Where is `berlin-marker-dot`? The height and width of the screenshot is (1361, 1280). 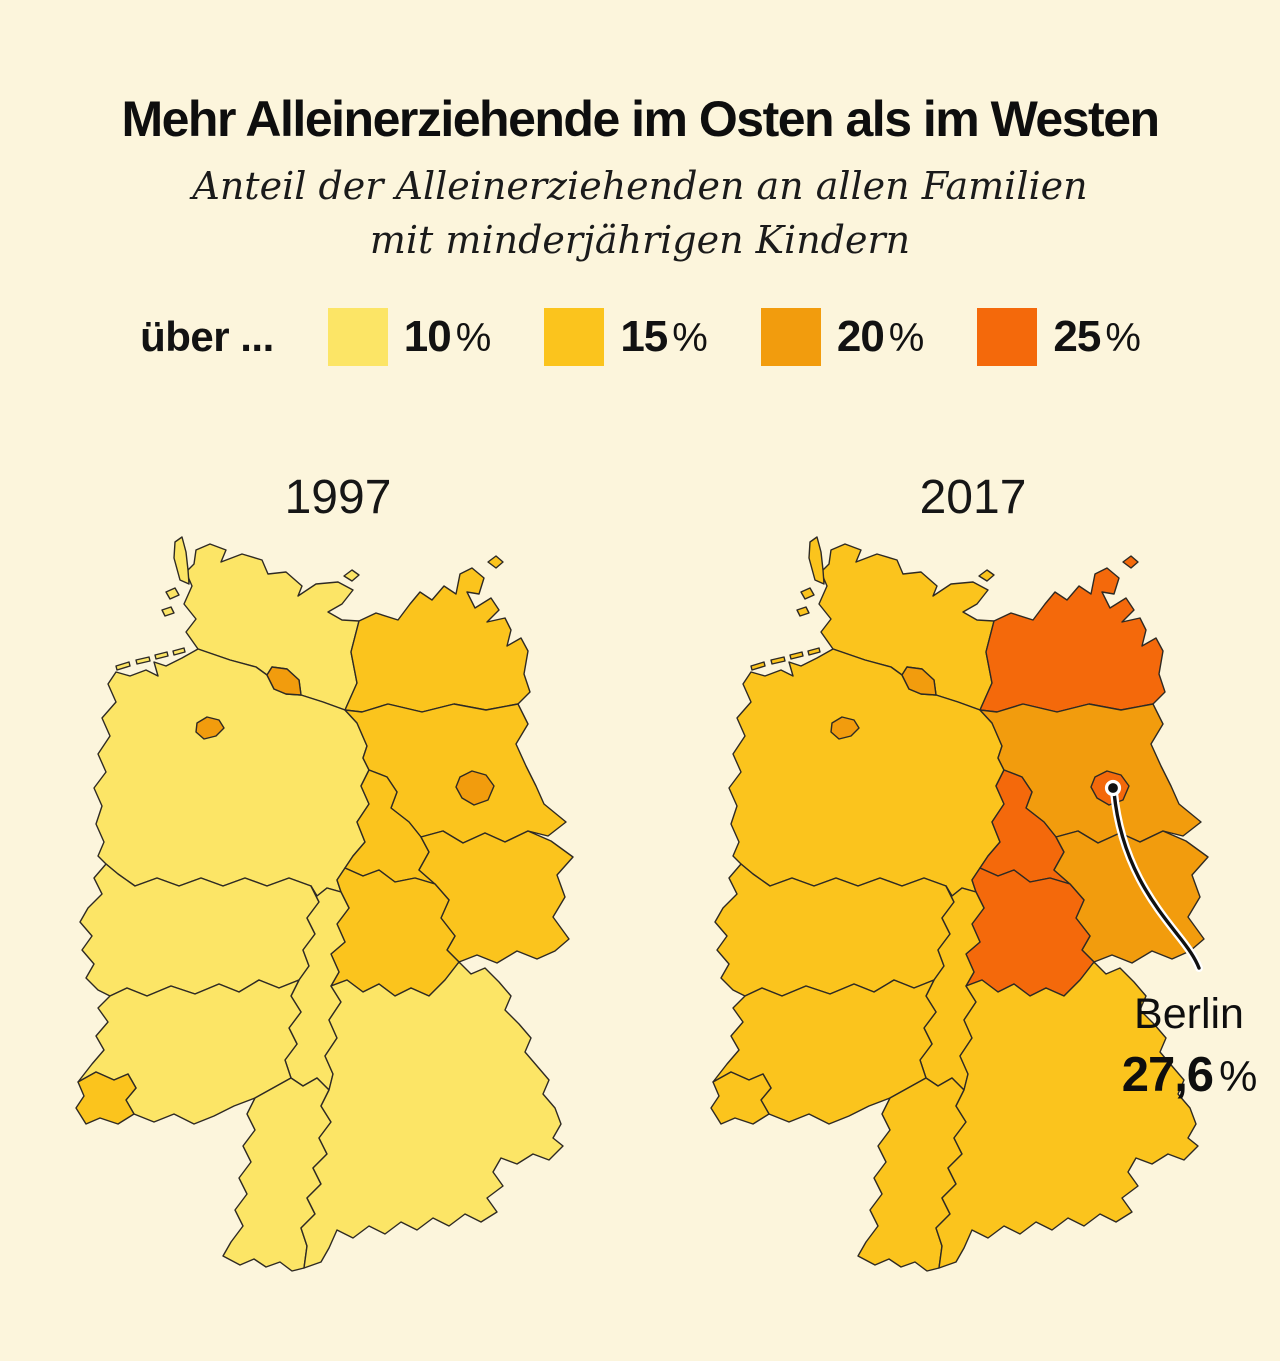 berlin-marker-dot is located at coordinates (1113, 788).